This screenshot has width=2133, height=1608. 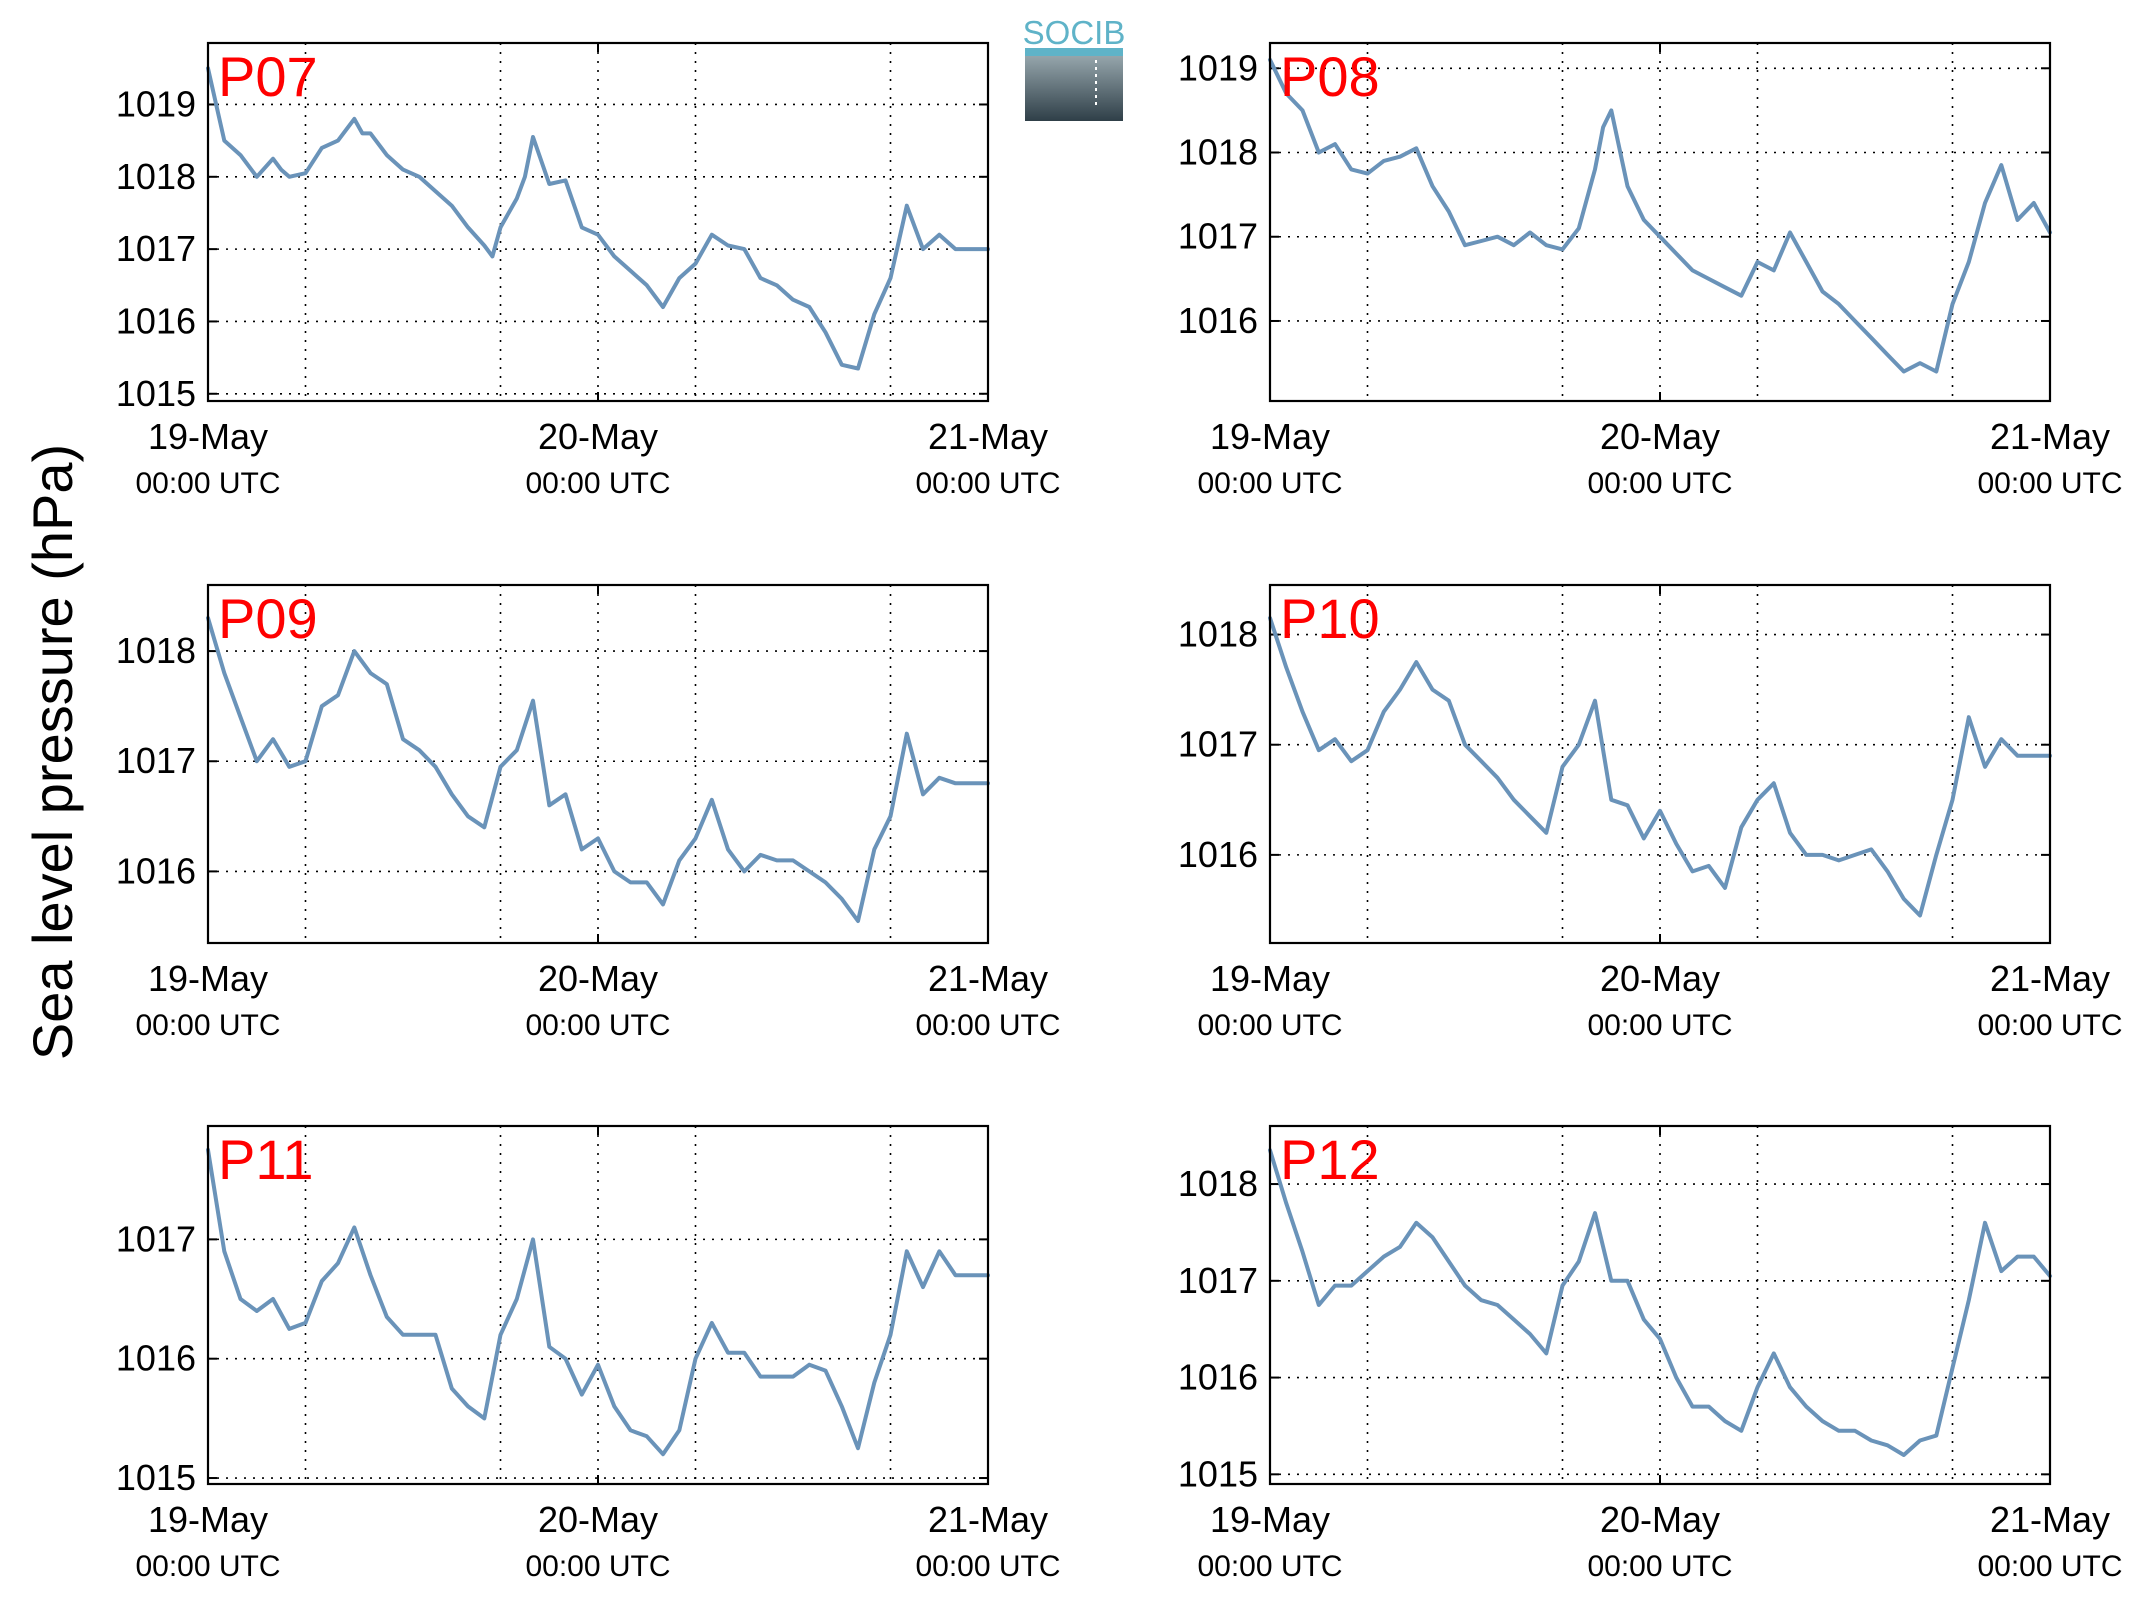 What do you see at coordinates (1330, 76) in the screenshot?
I see `panel-label-p08: P08` at bounding box center [1330, 76].